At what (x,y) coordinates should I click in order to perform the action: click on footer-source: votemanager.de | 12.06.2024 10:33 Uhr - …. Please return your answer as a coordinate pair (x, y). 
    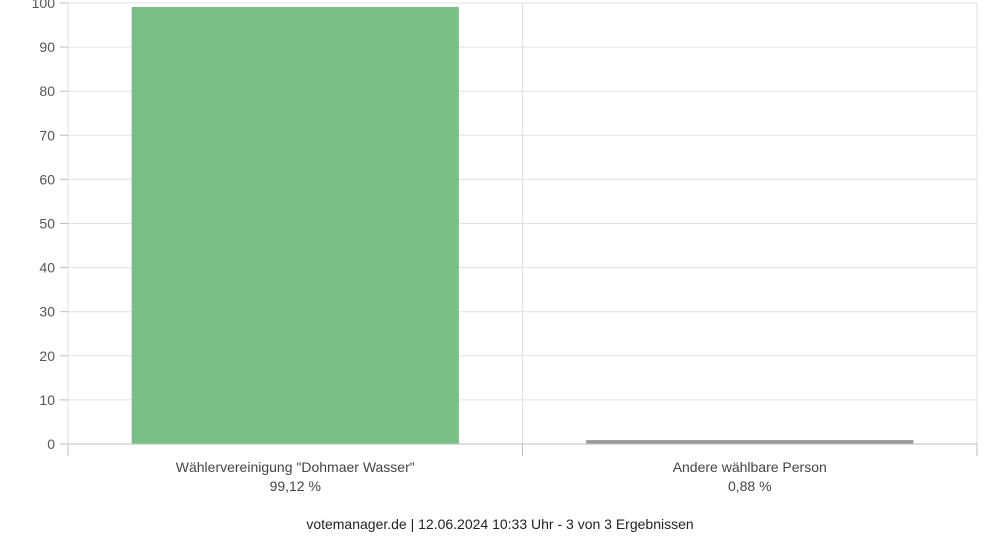
    Looking at the image, I should click on (500, 524).